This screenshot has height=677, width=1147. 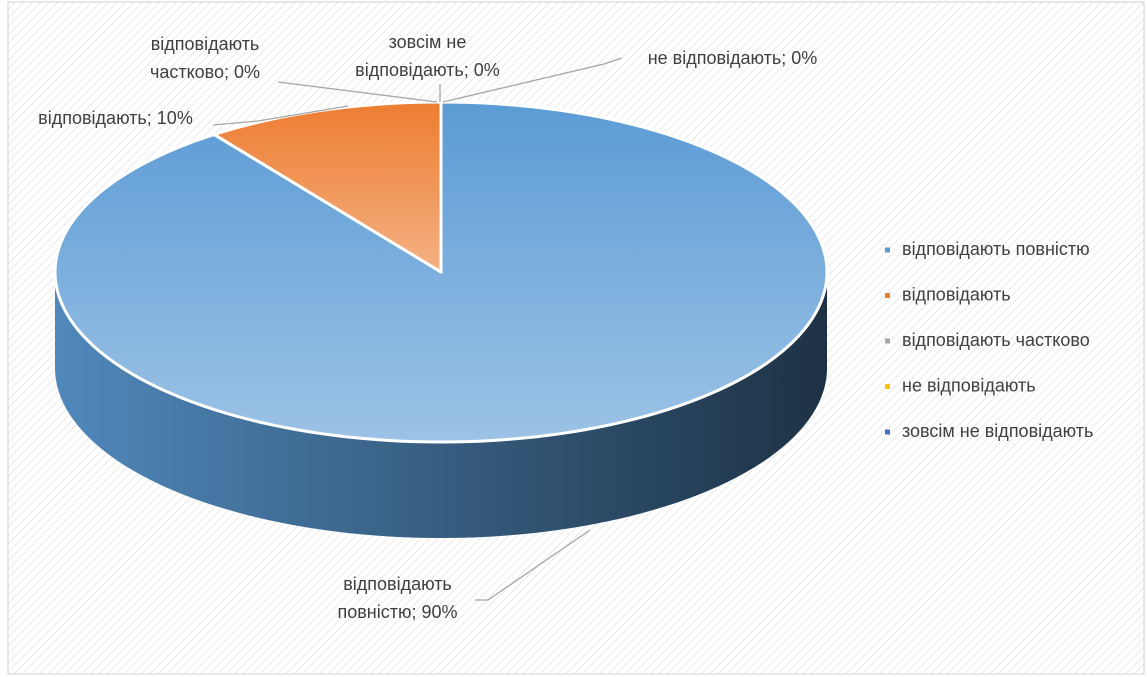 What do you see at coordinates (115, 118) in the screenshot?
I see `data-label: відповідають; 10%` at bounding box center [115, 118].